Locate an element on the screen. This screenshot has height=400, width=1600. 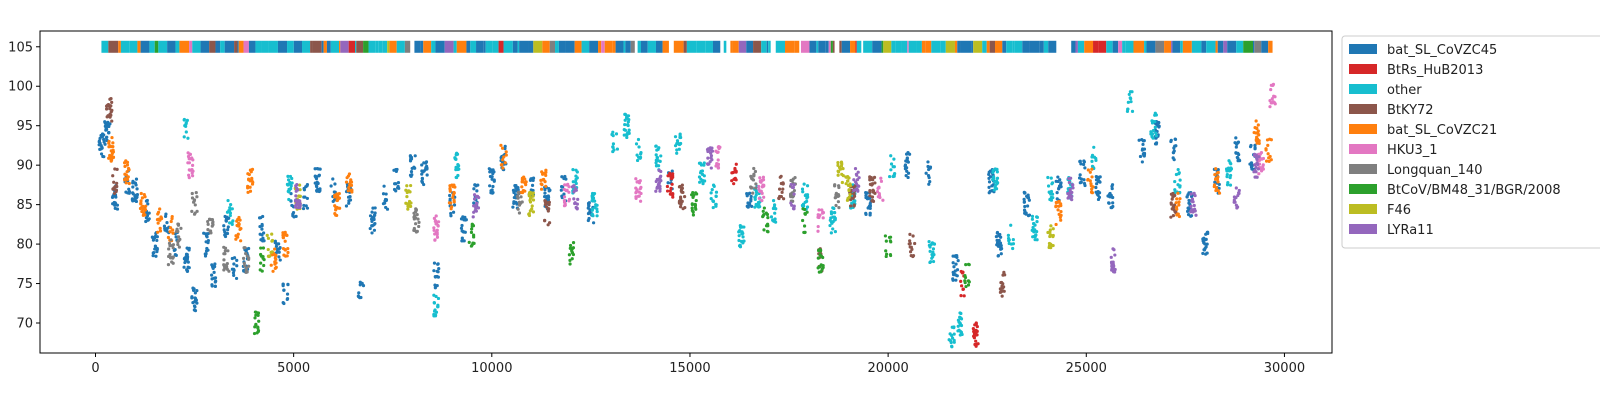
y-tick-label: 70 is located at coordinates (24, 324).